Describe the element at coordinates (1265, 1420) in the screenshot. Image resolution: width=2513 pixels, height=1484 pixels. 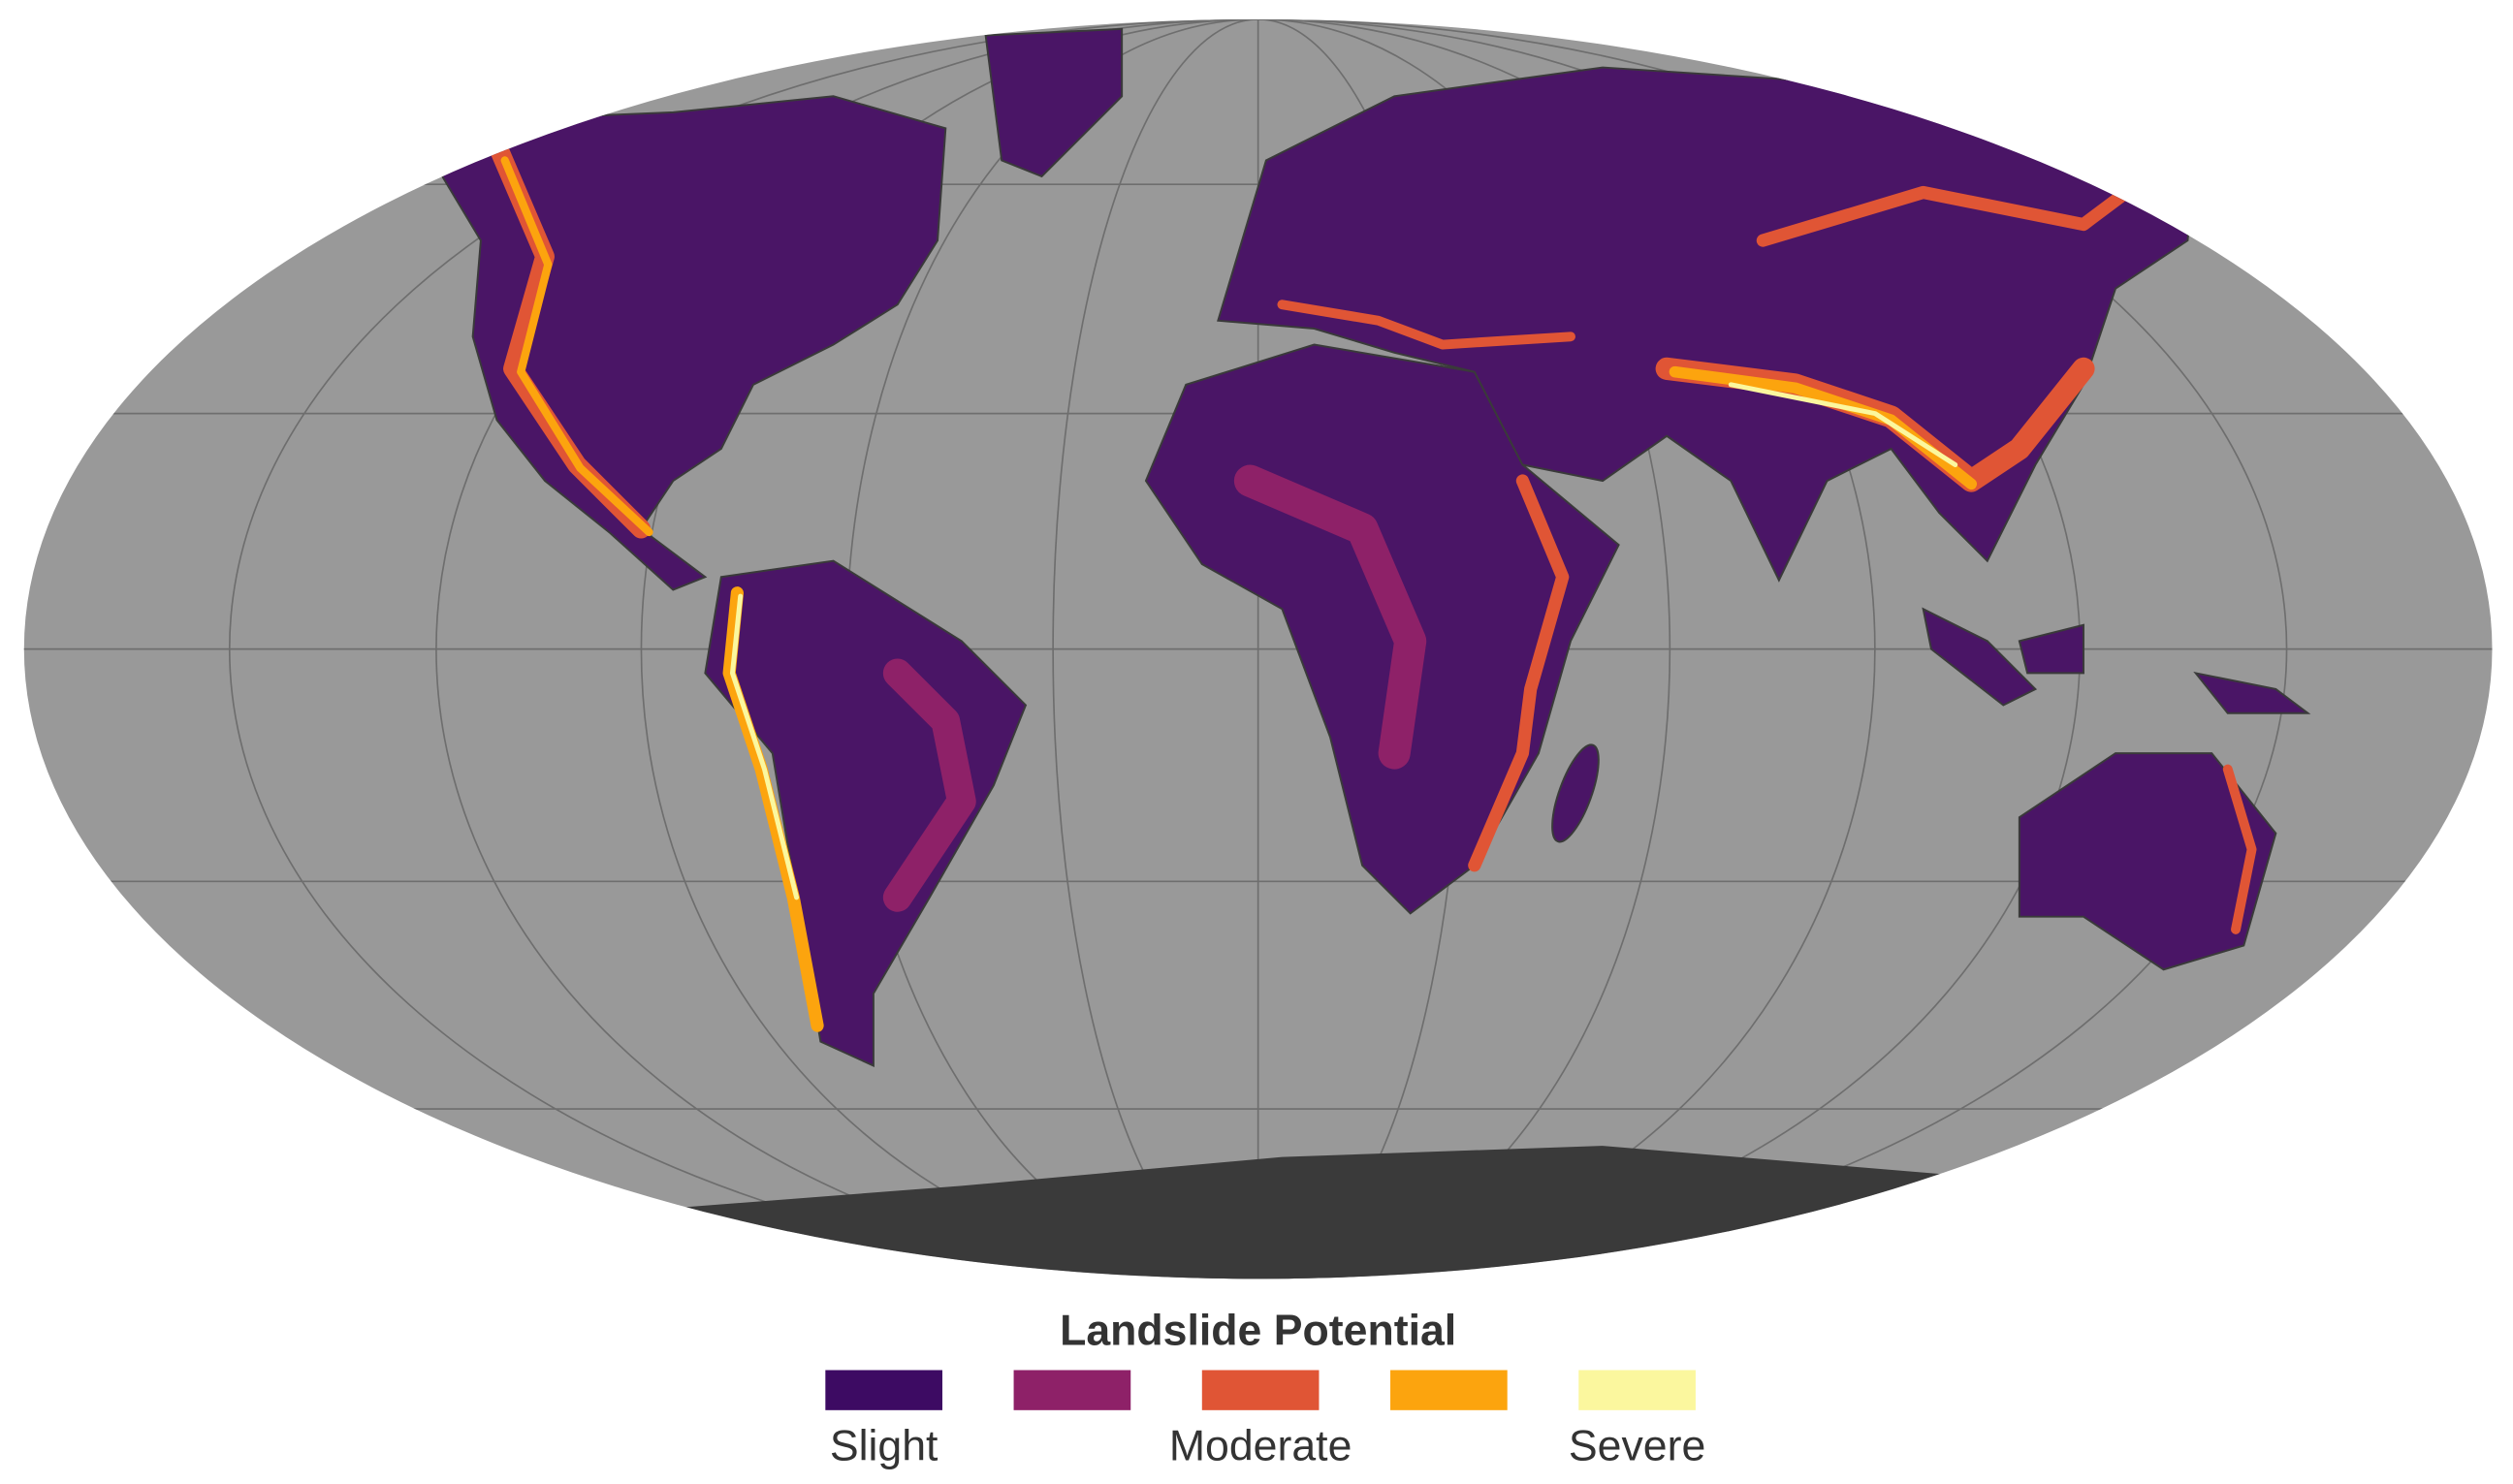
I see `legend: Slight Moderate Severe` at that location.